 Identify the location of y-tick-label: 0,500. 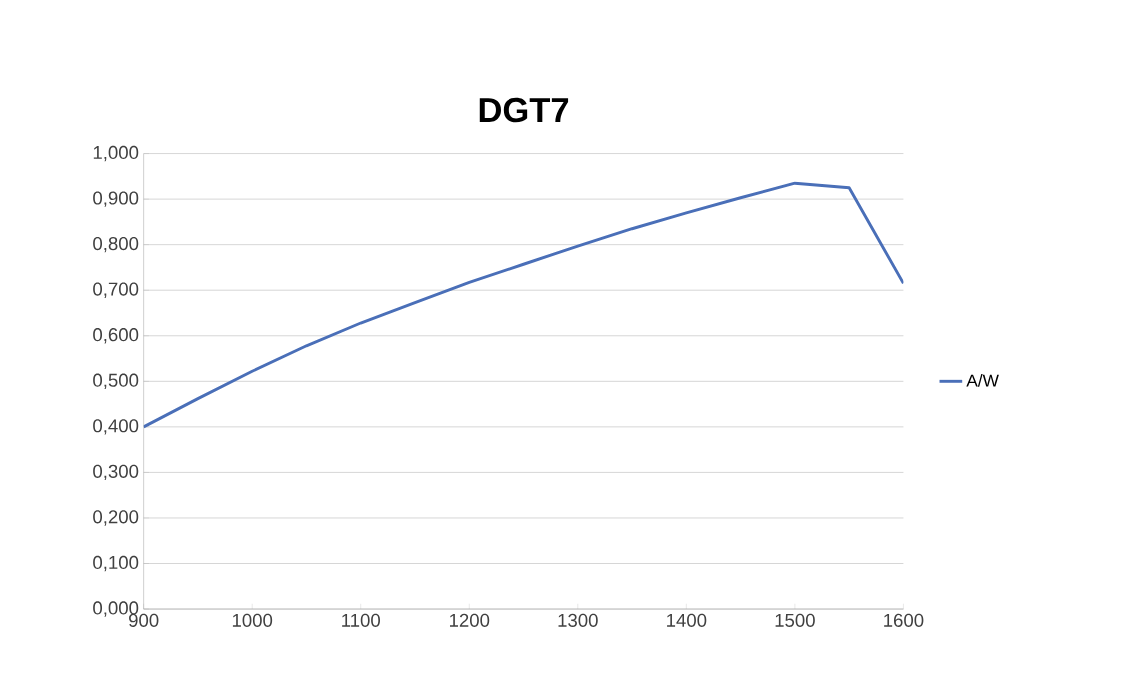
(116, 381).